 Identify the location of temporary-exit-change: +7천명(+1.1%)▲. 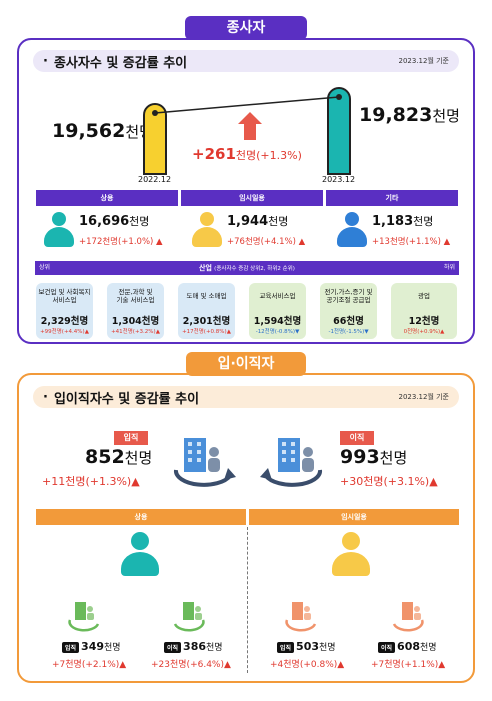
(408, 663).